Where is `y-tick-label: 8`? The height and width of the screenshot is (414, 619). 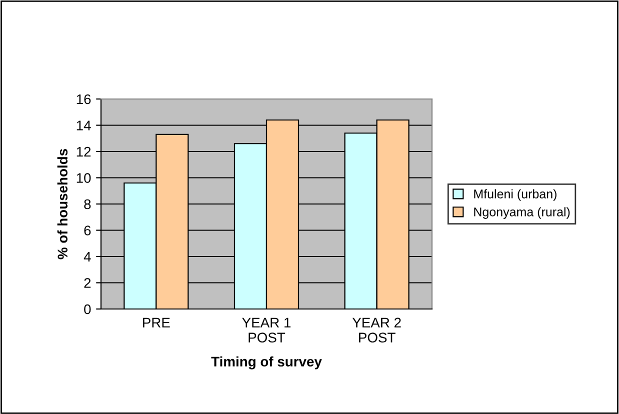 y-tick-label: 8 is located at coordinates (87, 204).